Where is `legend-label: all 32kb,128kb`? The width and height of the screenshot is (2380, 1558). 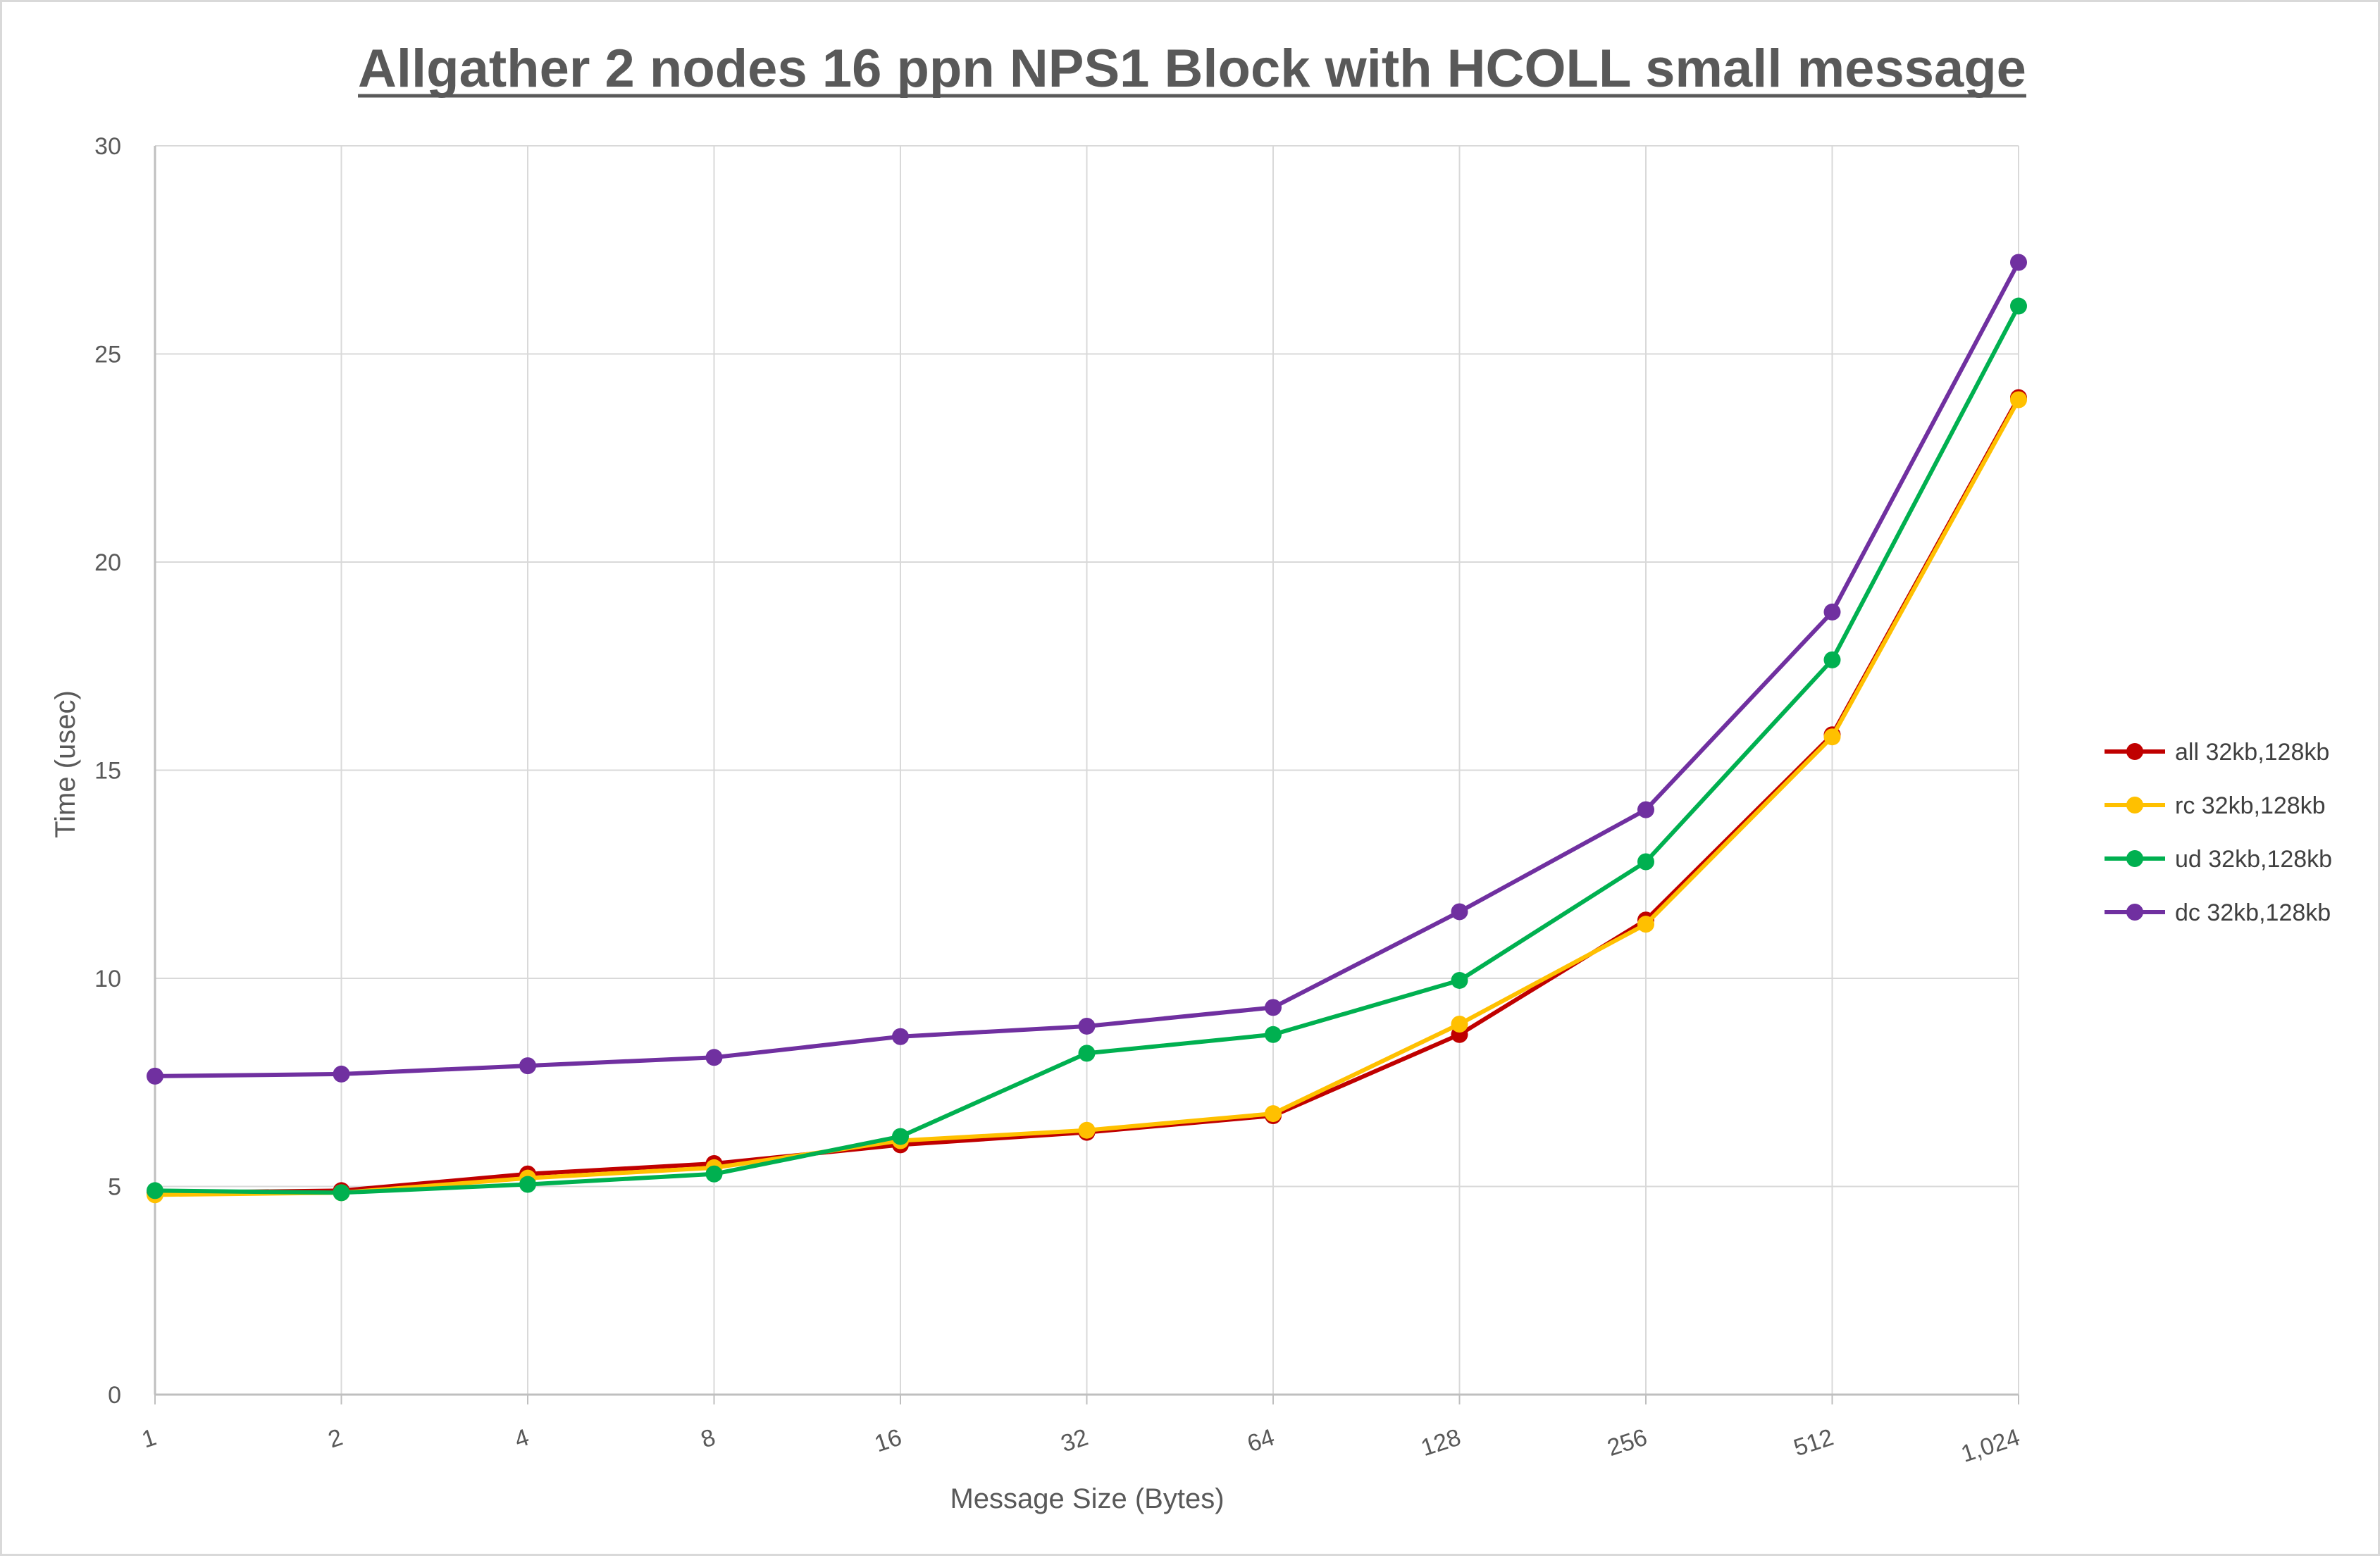 legend-label: all 32kb,128kb is located at coordinates (2252, 752).